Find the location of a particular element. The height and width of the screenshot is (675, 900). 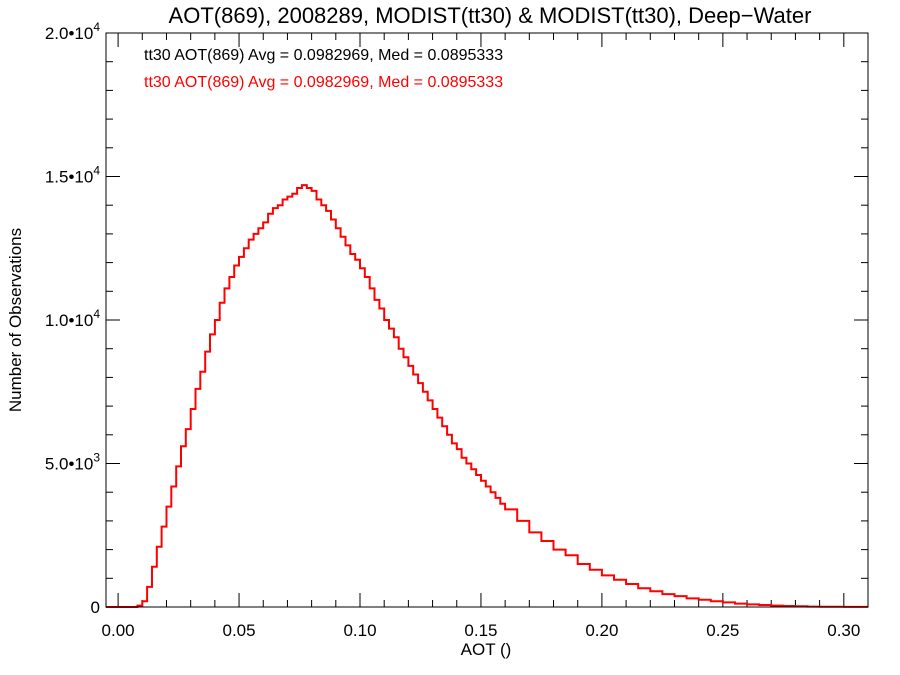

x-tick-label: 0.20 is located at coordinates (601, 630).